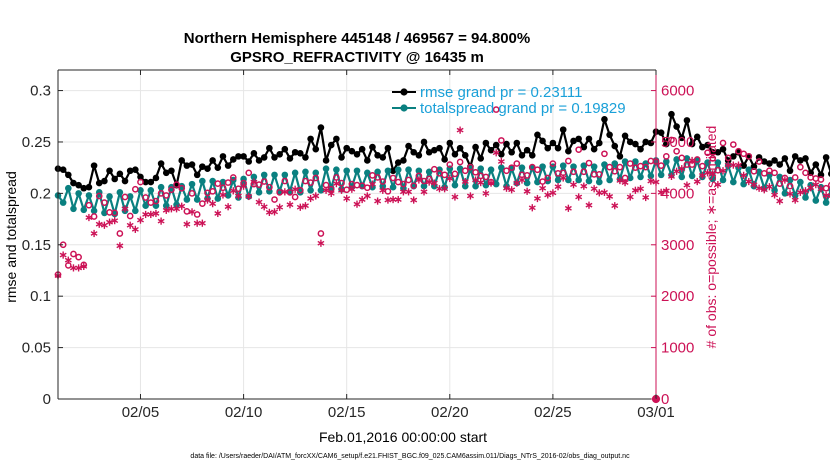 The width and height of the screenshot is (830, 470). What do you see at coordinates (36, 245) in the screenshot?
I see `y-left-tick-label-3: 0.15` at bounding box center [36, 245].